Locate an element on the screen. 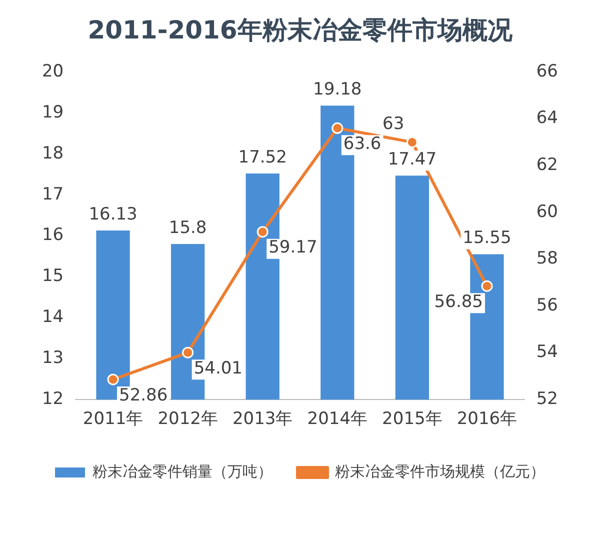  y2-tick-label: 52 is located at coordinates (547, 399).